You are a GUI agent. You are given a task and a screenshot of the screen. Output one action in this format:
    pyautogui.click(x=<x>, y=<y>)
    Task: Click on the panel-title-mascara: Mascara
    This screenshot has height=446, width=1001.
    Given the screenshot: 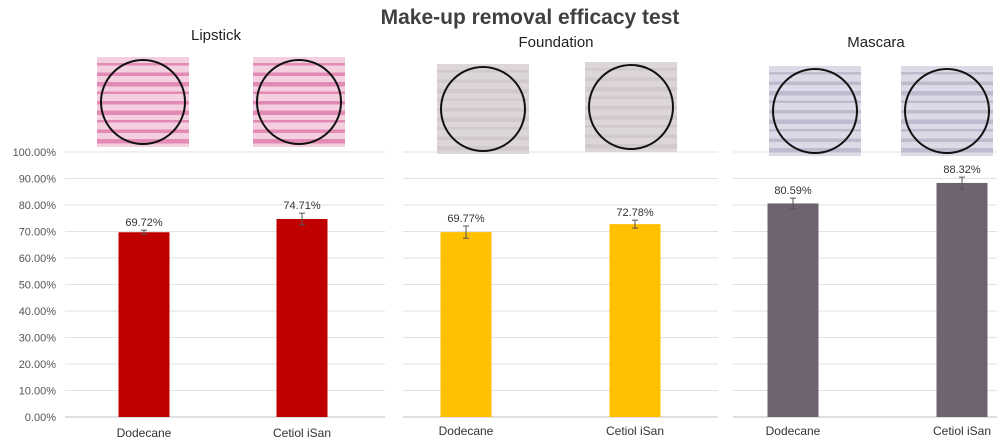 What is the action you would take?
    pyautogui.click(x=876, y=42)
    